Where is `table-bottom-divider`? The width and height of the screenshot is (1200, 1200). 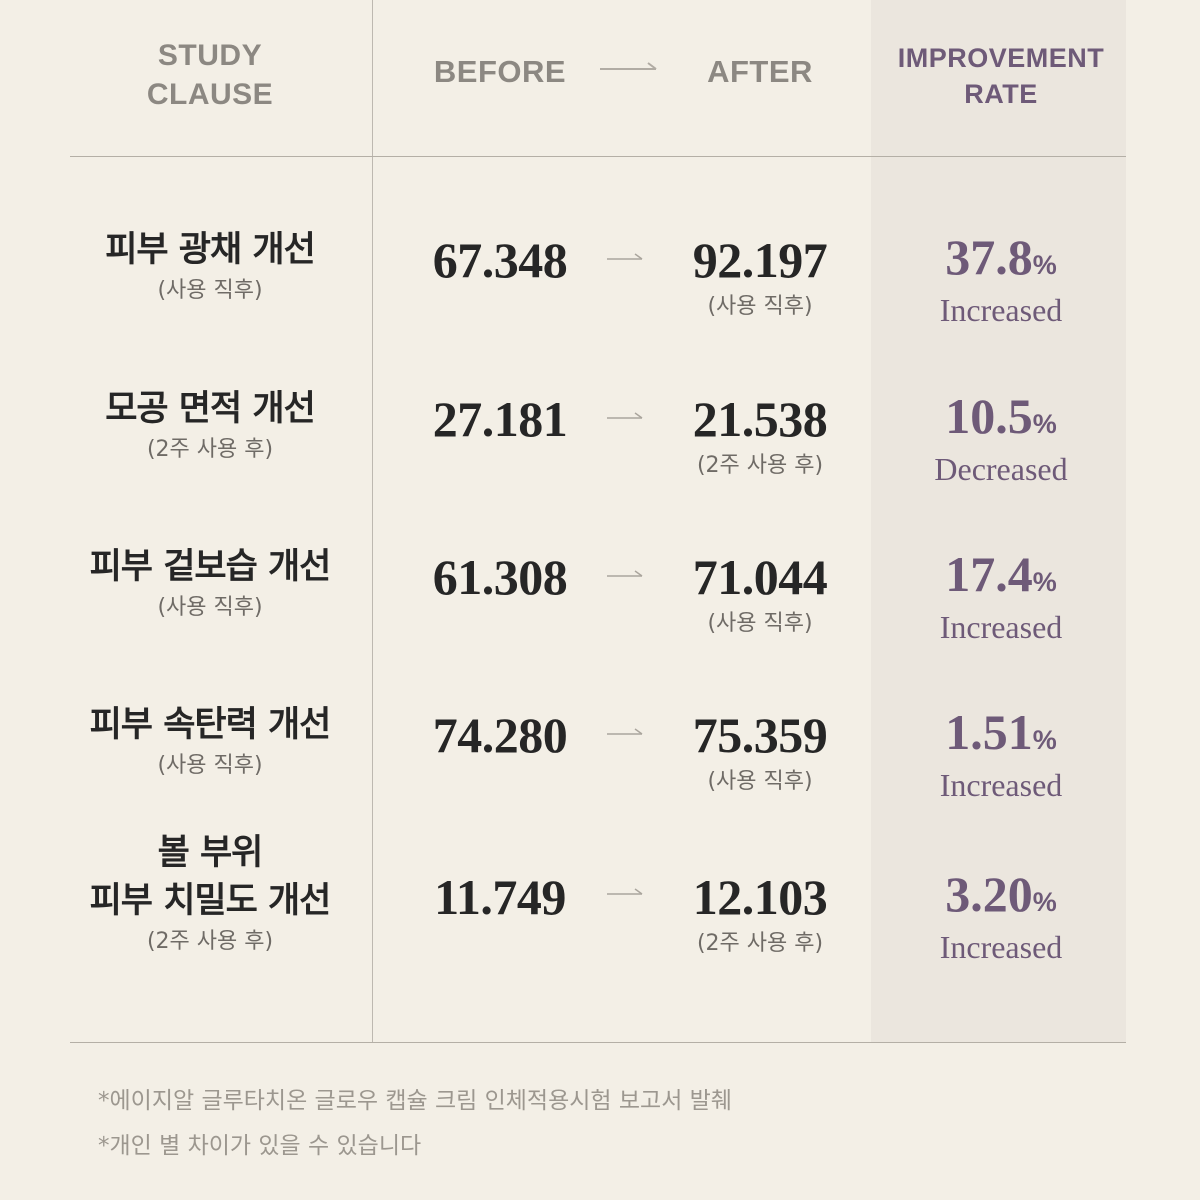 table-bottom-divider is located at coordinates (598, 1042).